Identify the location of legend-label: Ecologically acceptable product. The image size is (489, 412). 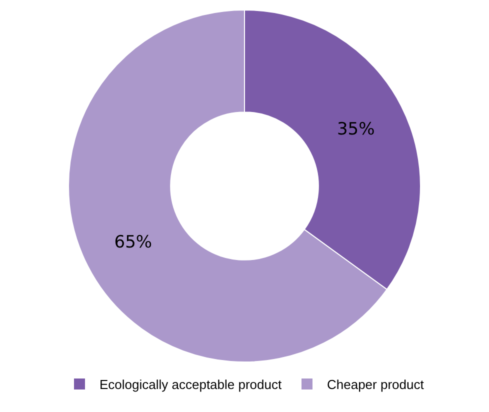
(191, 384).